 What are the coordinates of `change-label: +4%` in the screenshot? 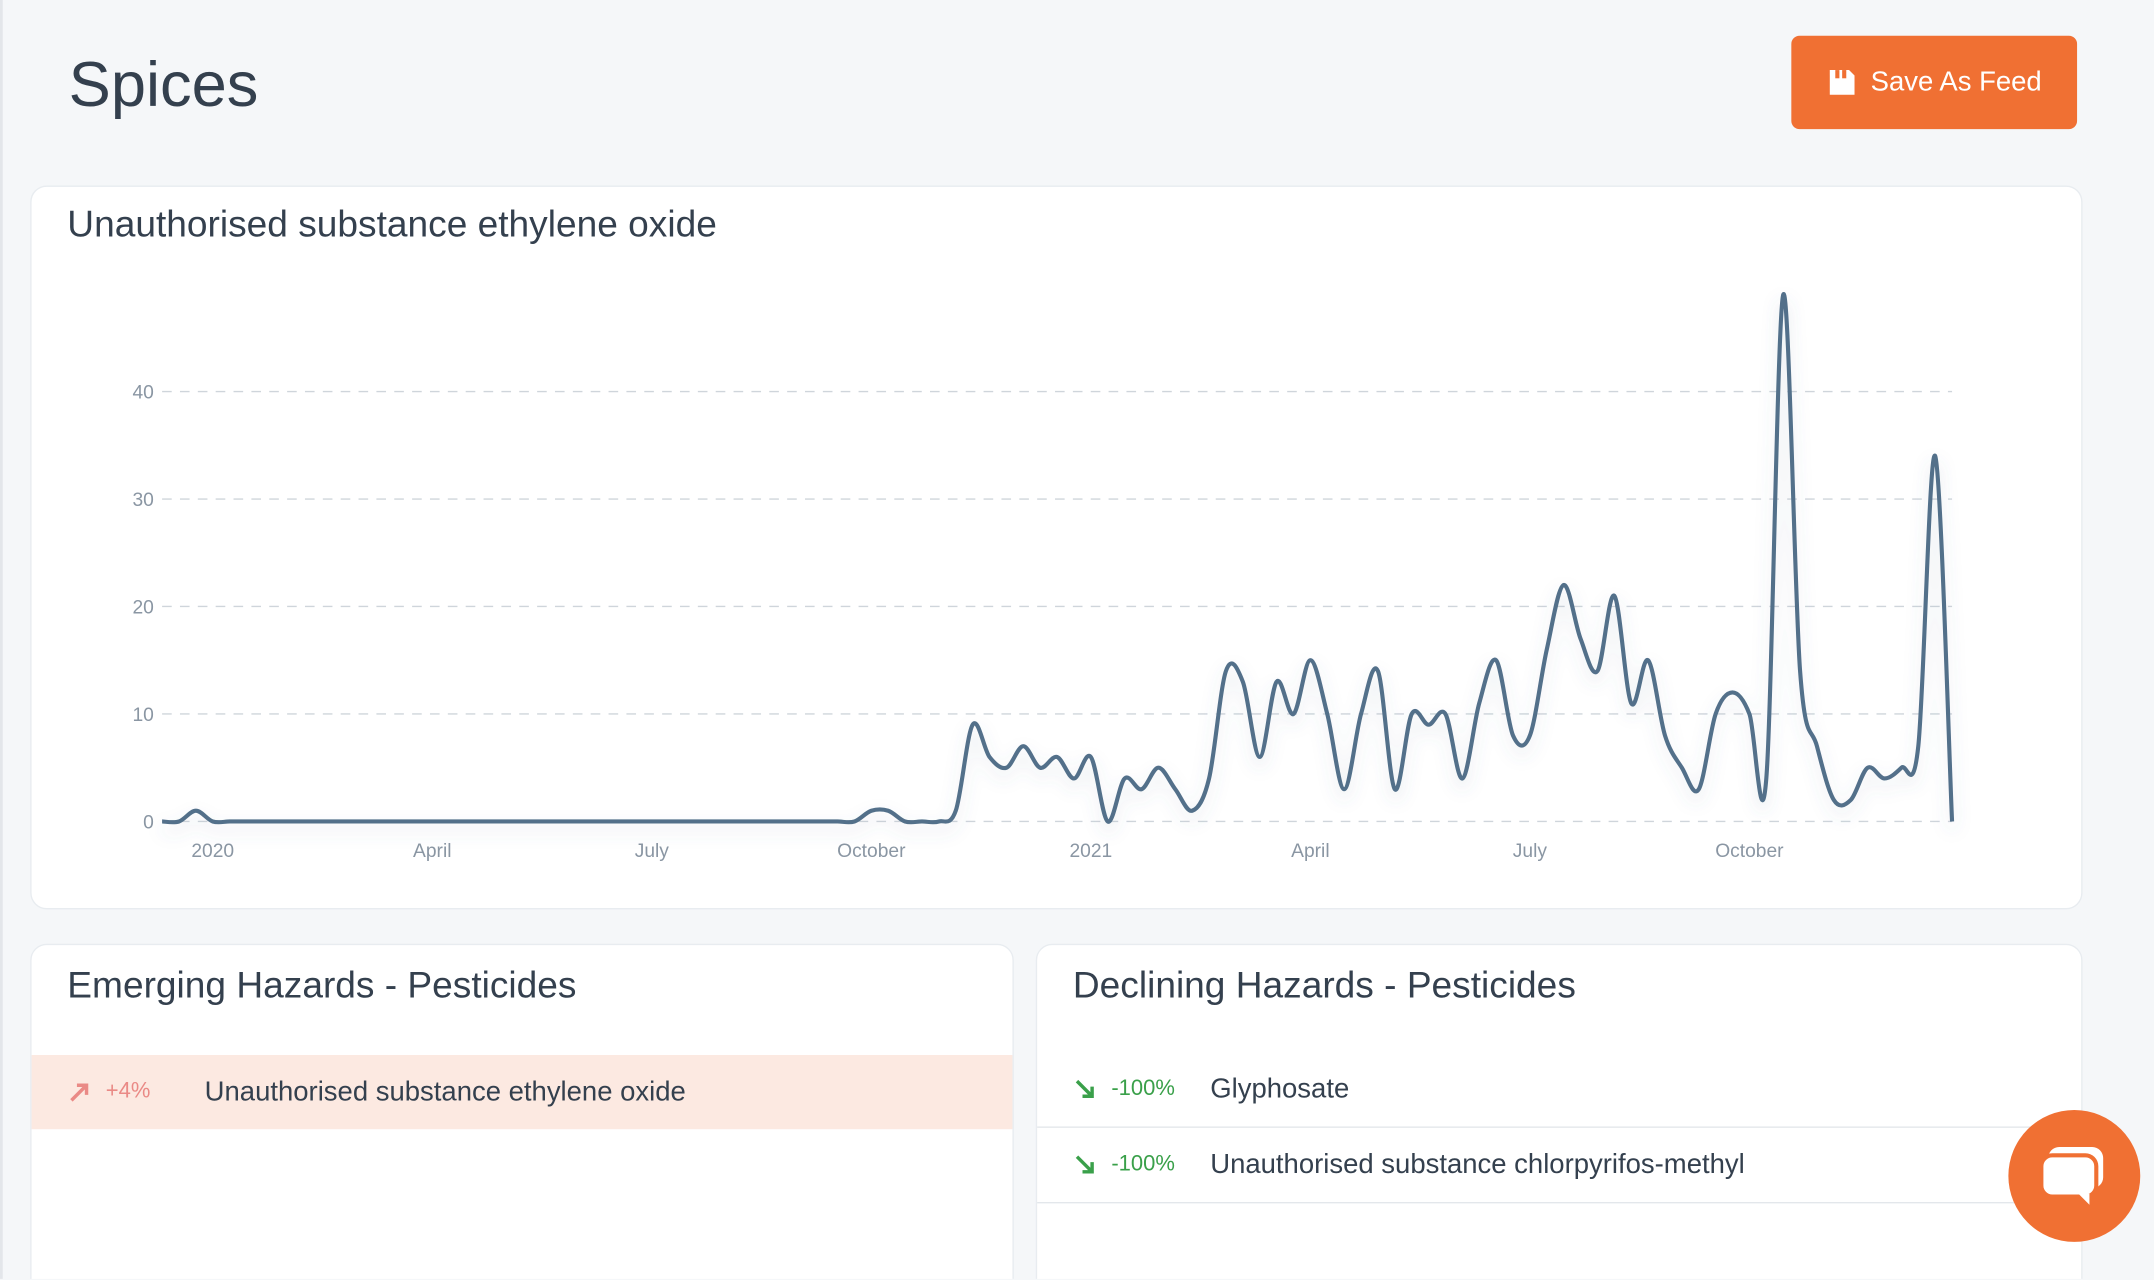 It's located at (128, 1091).